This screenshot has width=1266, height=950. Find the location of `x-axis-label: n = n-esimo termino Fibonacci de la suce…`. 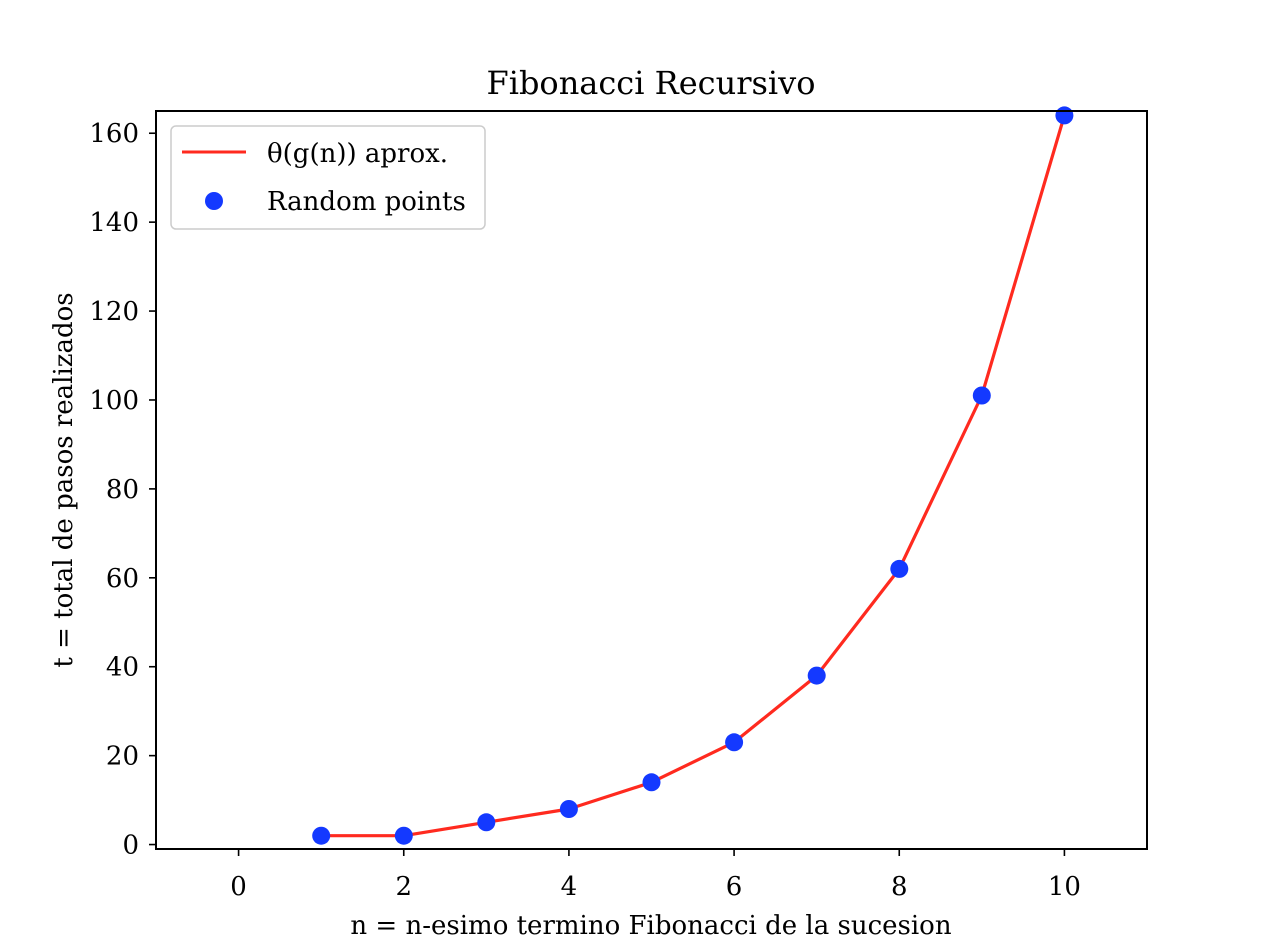

x-axis-label: n = n-esimo termino Fibonacci de la suce… is located at coordinates (650, 926).